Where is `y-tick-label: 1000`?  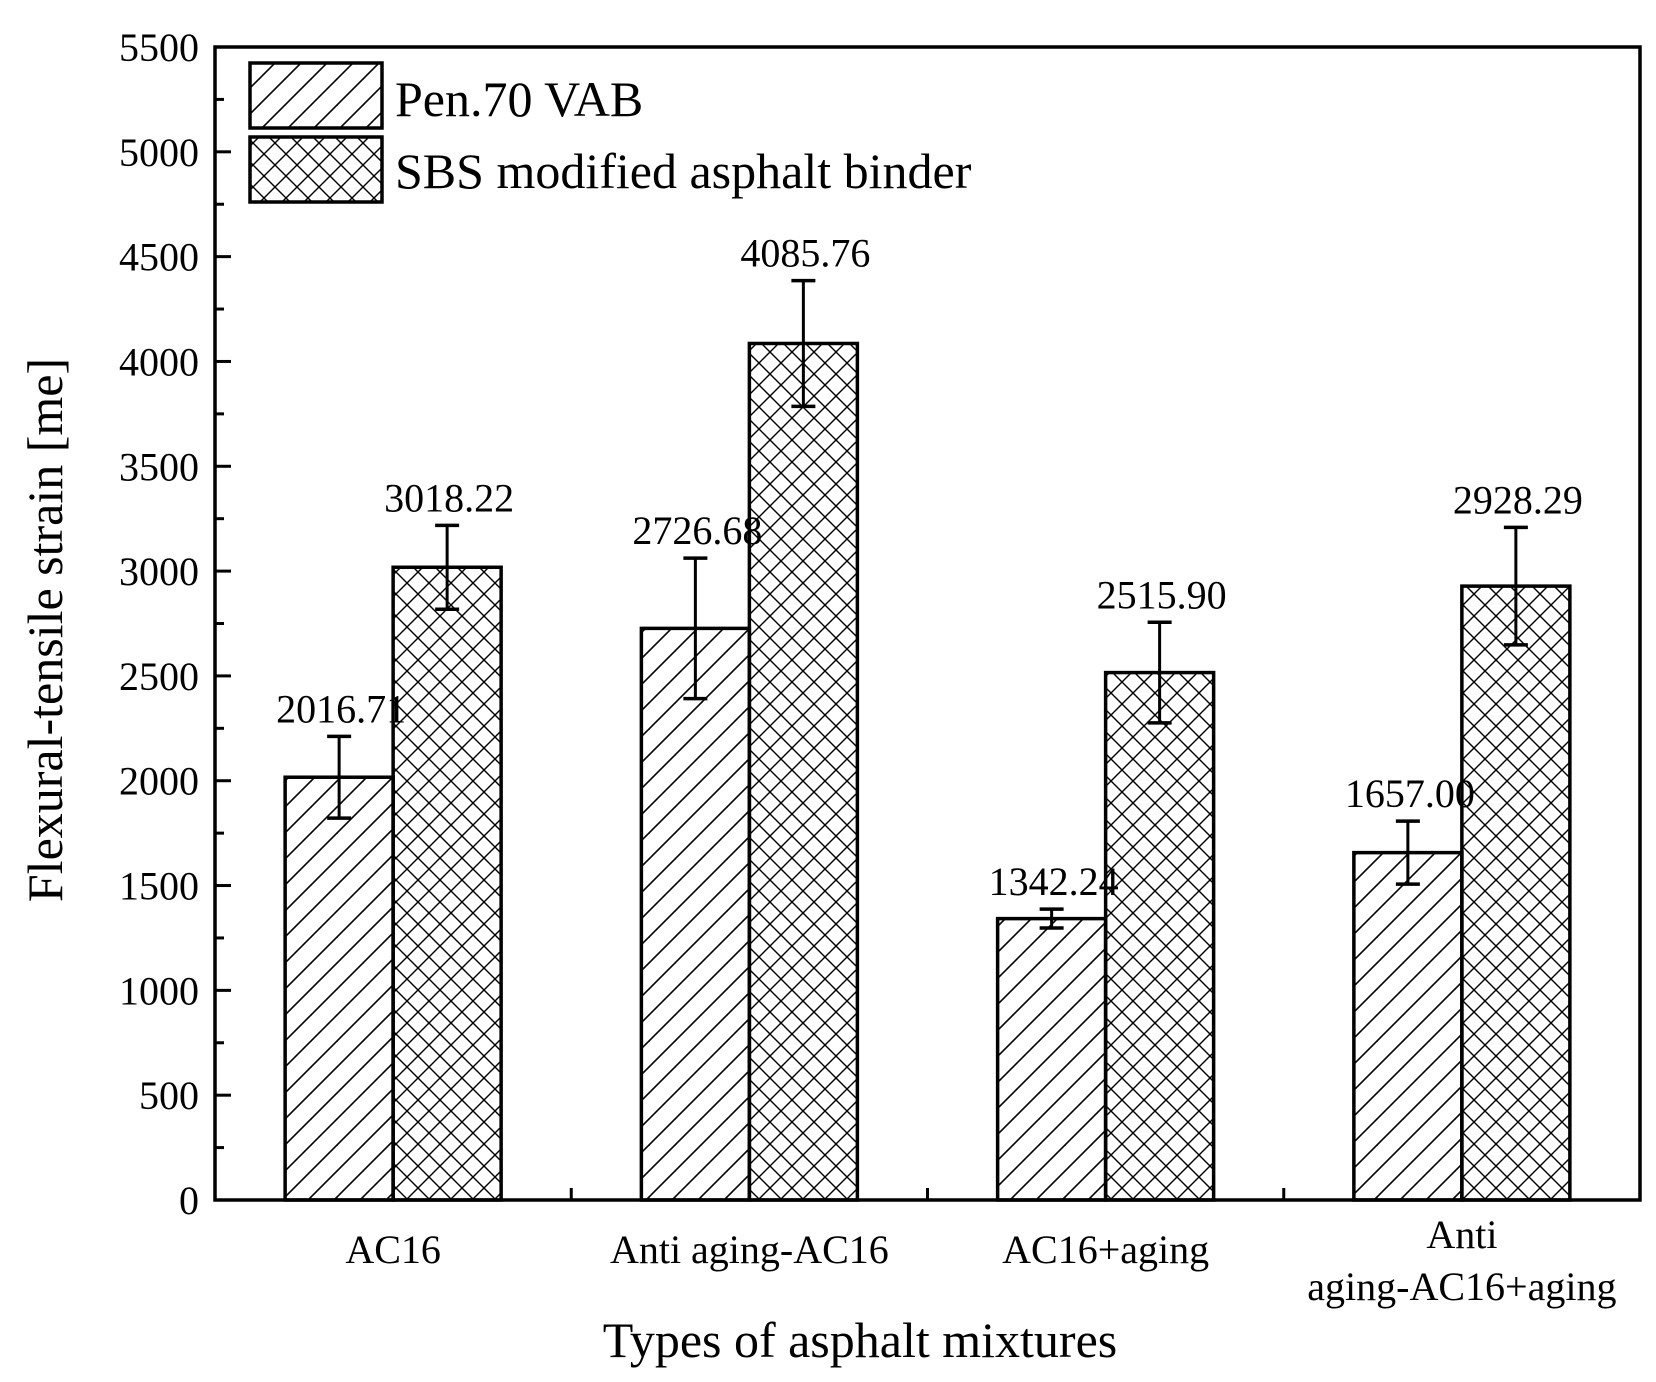
y-tick-label: 1000 is located at coordinates (159, 990).